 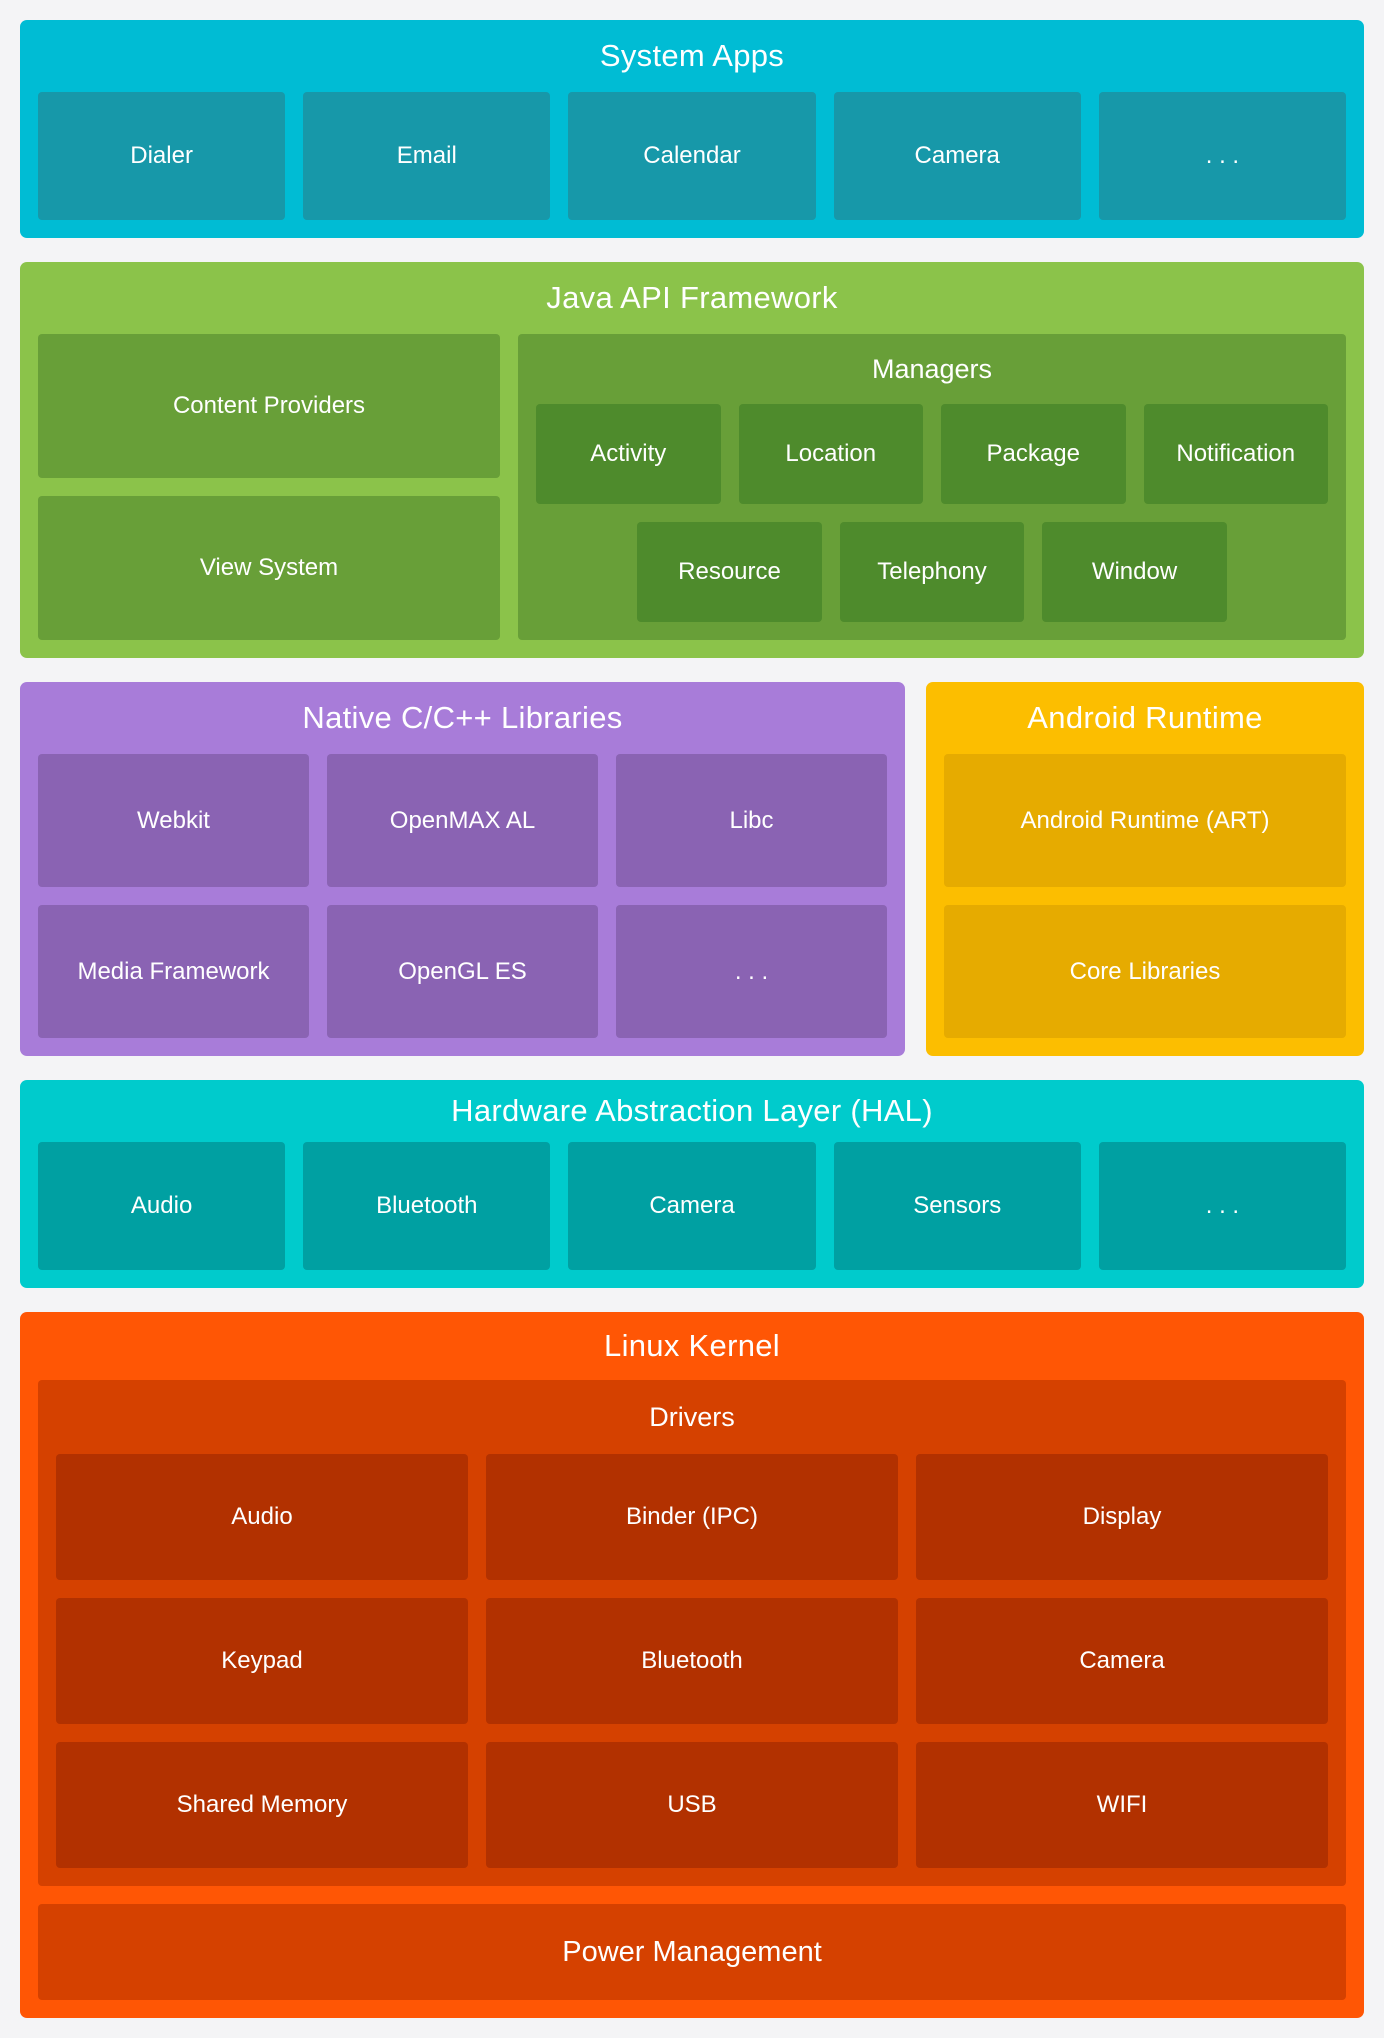 I want to click on box-driver-bluetooth: Bluetooth, so click(x=692, y=1661).